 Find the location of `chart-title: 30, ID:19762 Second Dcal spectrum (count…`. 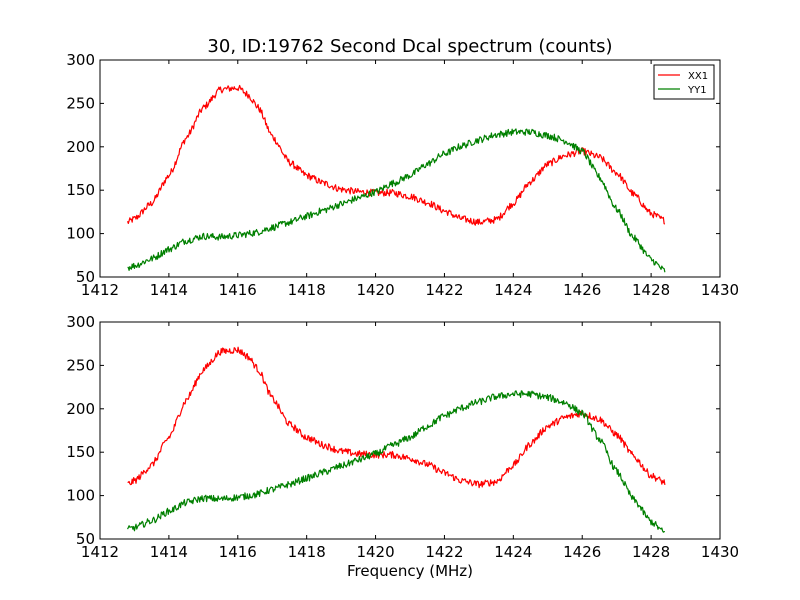

chart-title: 30, ID:19762 Second Dcal spectrum (count… is located at coordinates (409, 46).